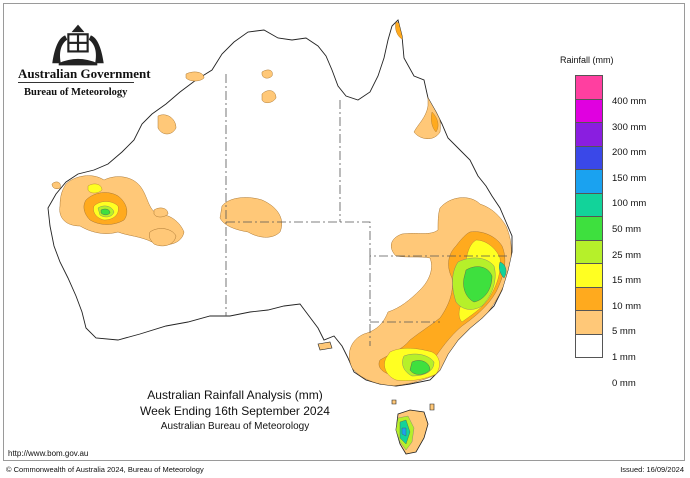  Describe the element at coordinates (48, 453) in the screenshot. I see `website-link: http://www.bom.gov.au` at that location.